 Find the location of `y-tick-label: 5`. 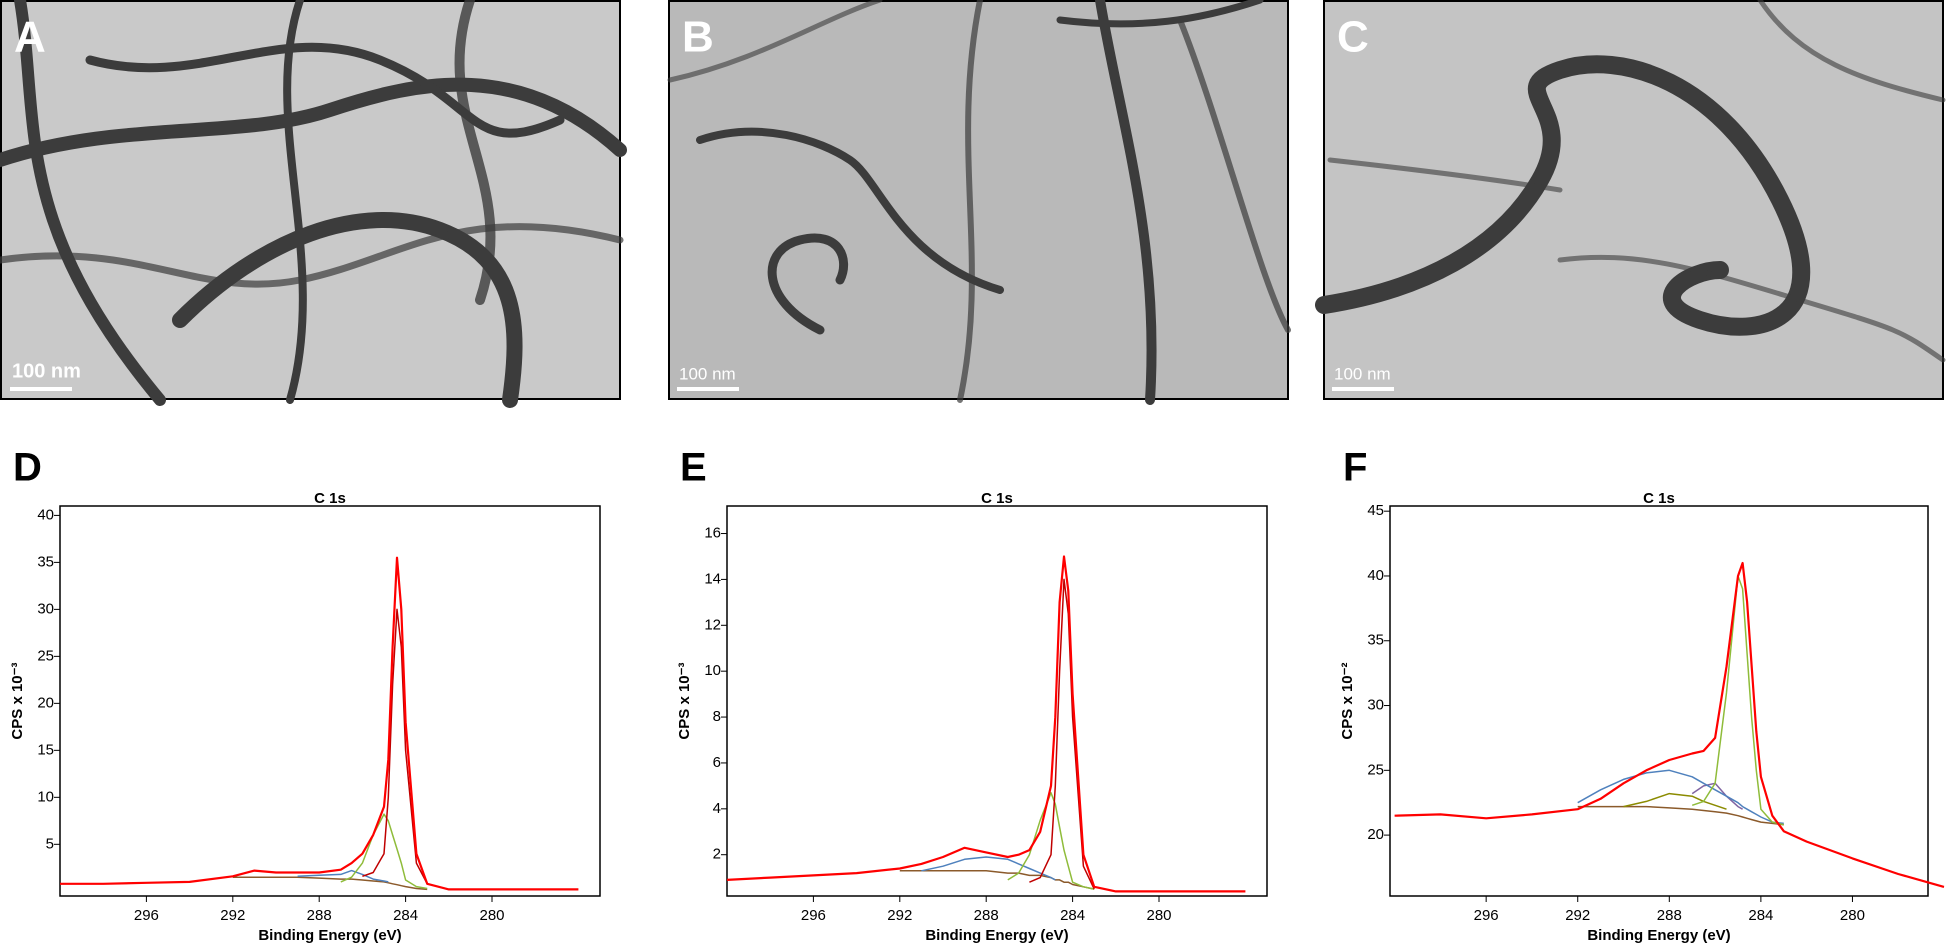

y-tick-label: 5 is located at coordinates (50, 843).